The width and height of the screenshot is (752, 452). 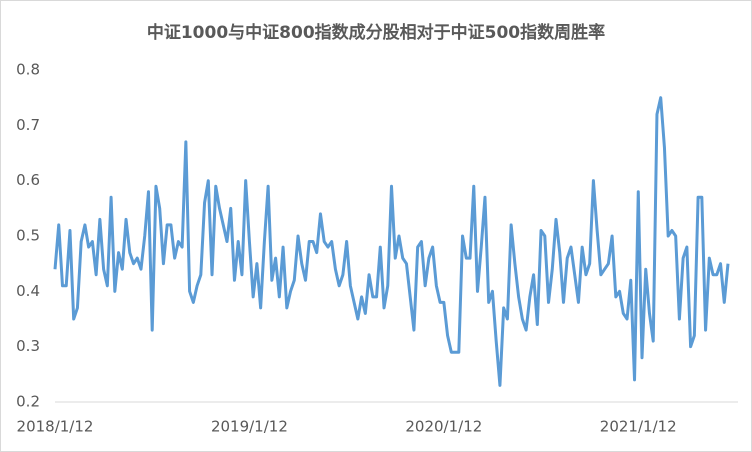 What do you see at coordinates (28, 180) in the screenshot?
I see `y-tick-label: 0.6` at bounding box center [28, 180].